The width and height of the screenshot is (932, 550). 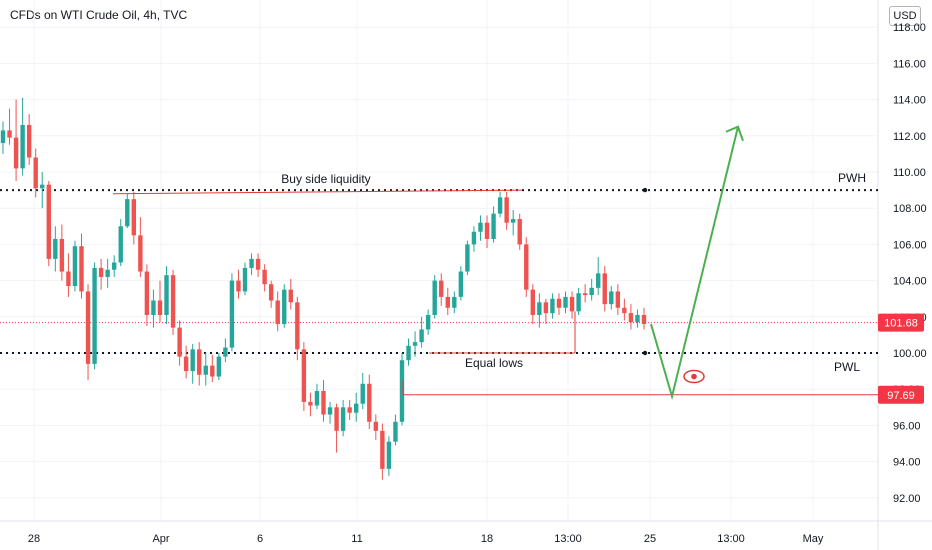 What do you see at coordinates (847, 367) in the screenshot?
I see `pwl-label: PWL` at bounding box center [847, 367].